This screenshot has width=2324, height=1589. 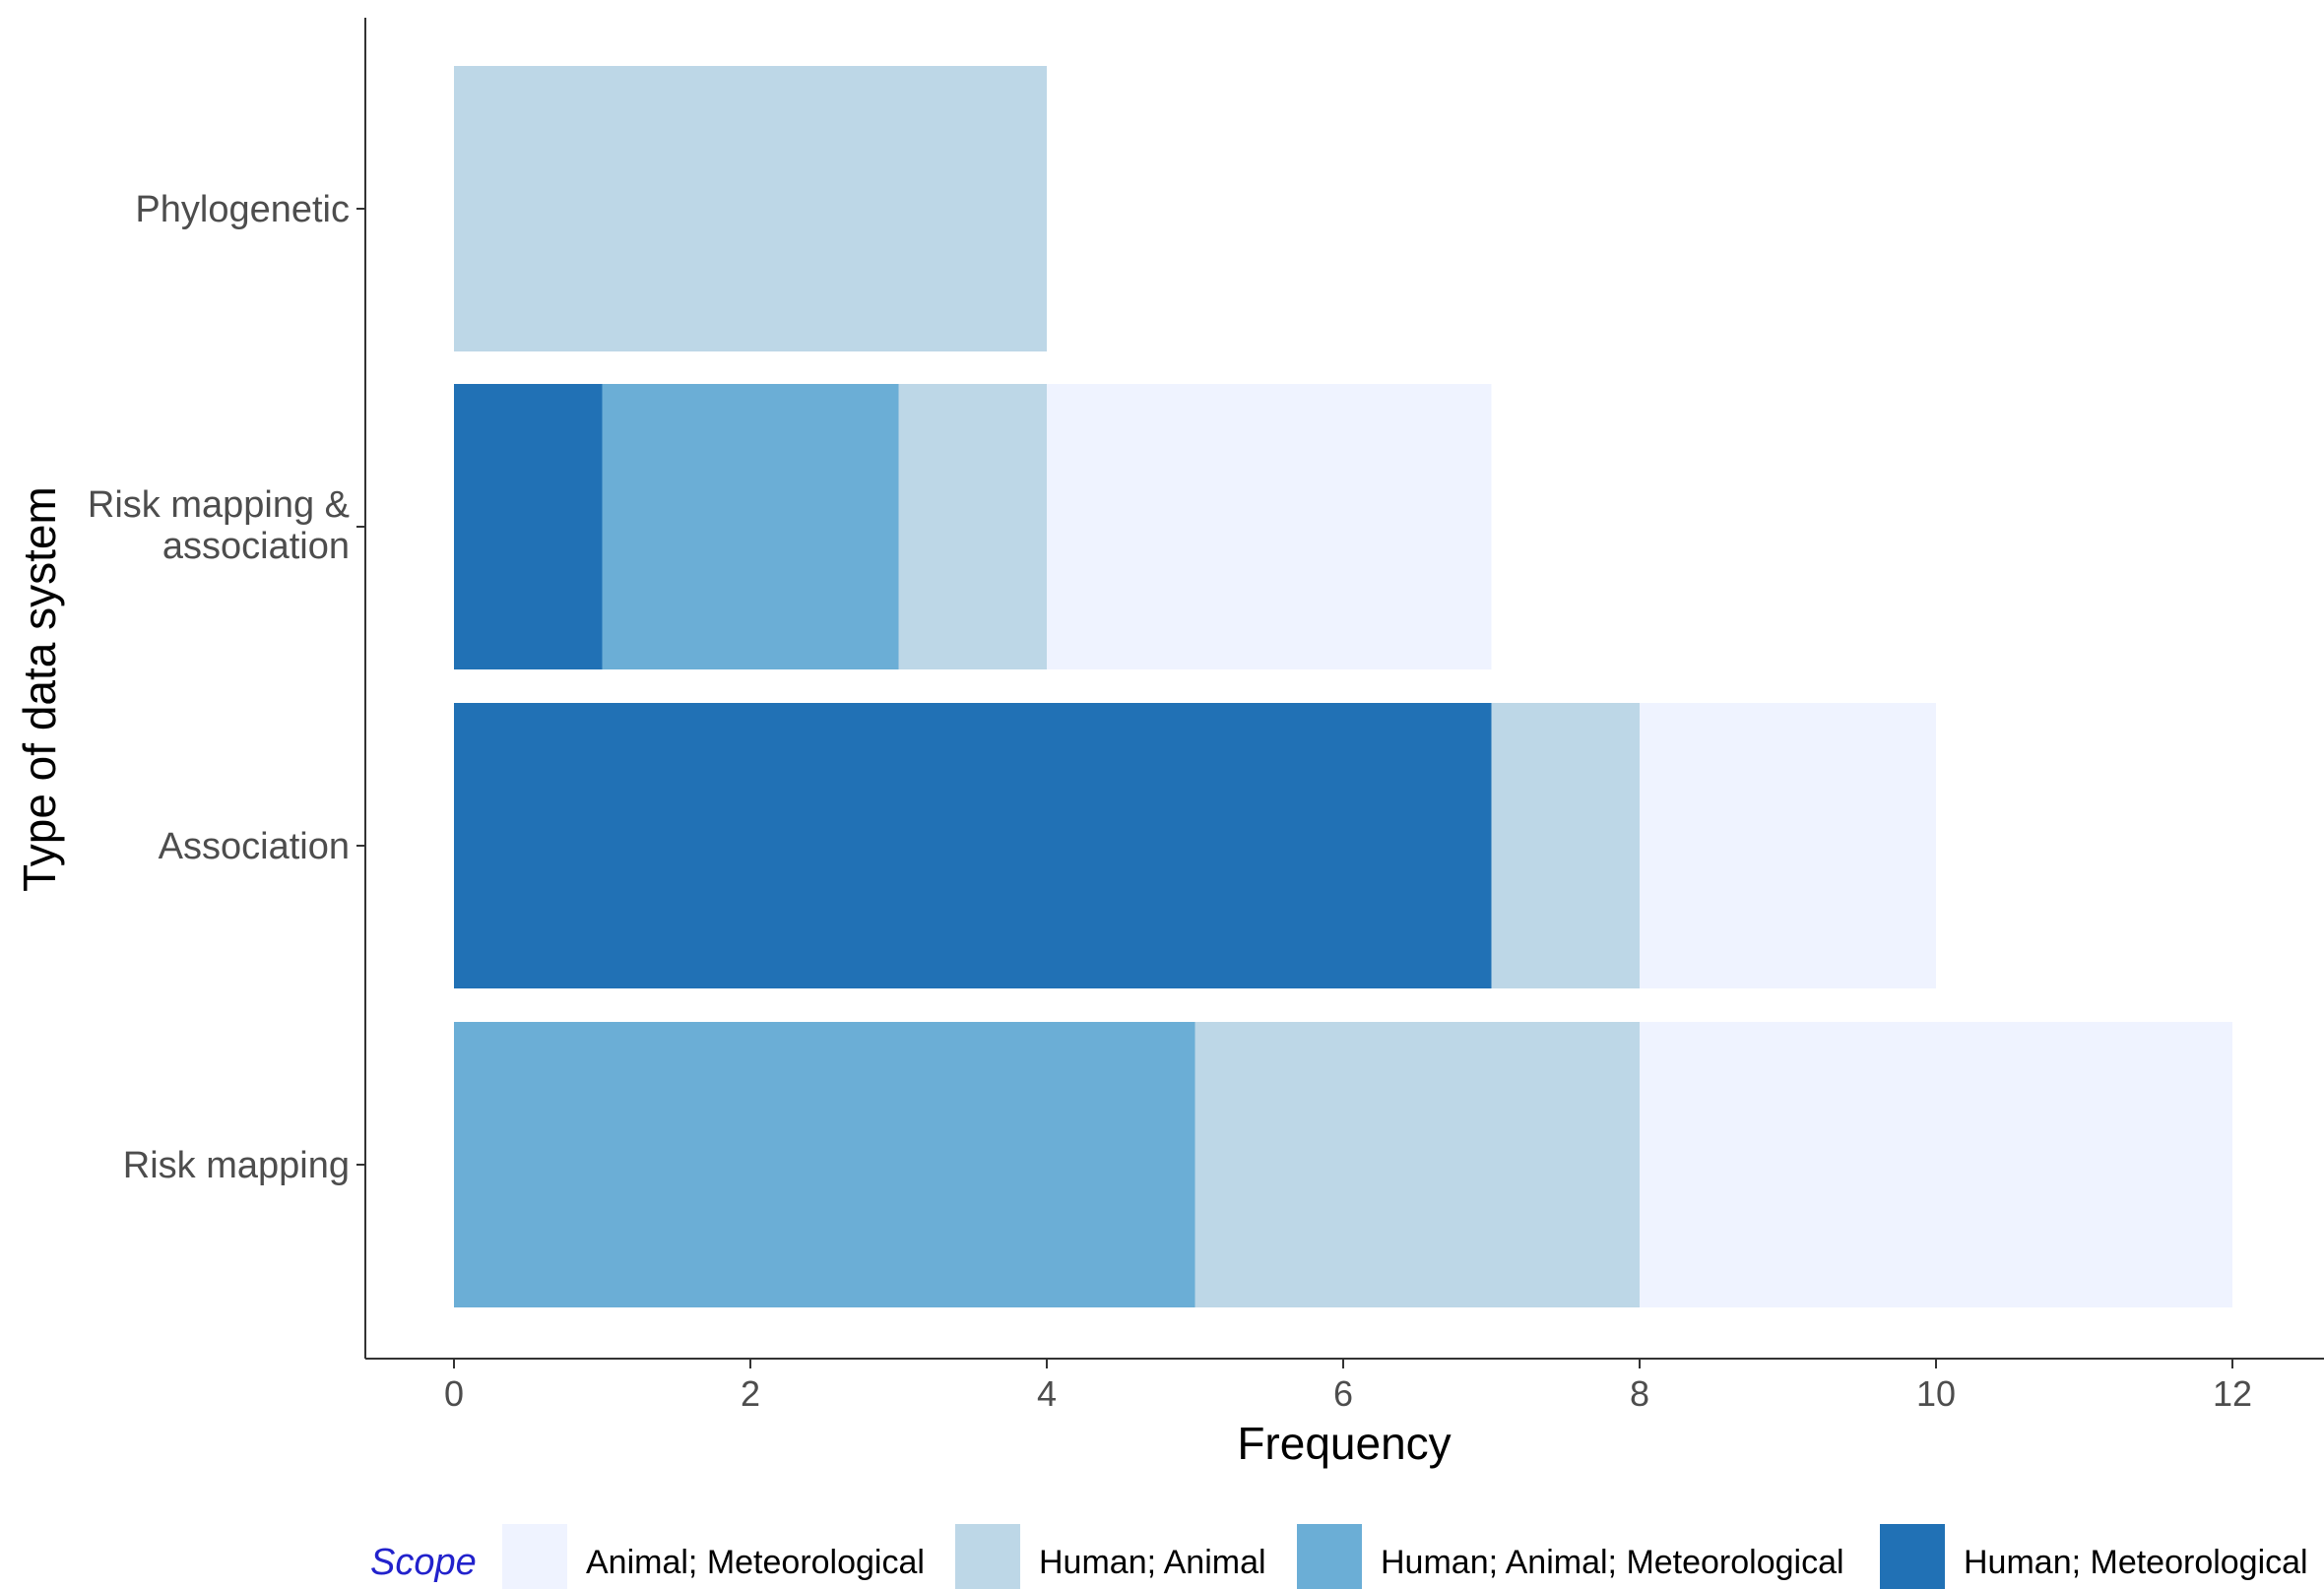 I want to click on x-tick-label: 0, so click(x=454, y=1393).